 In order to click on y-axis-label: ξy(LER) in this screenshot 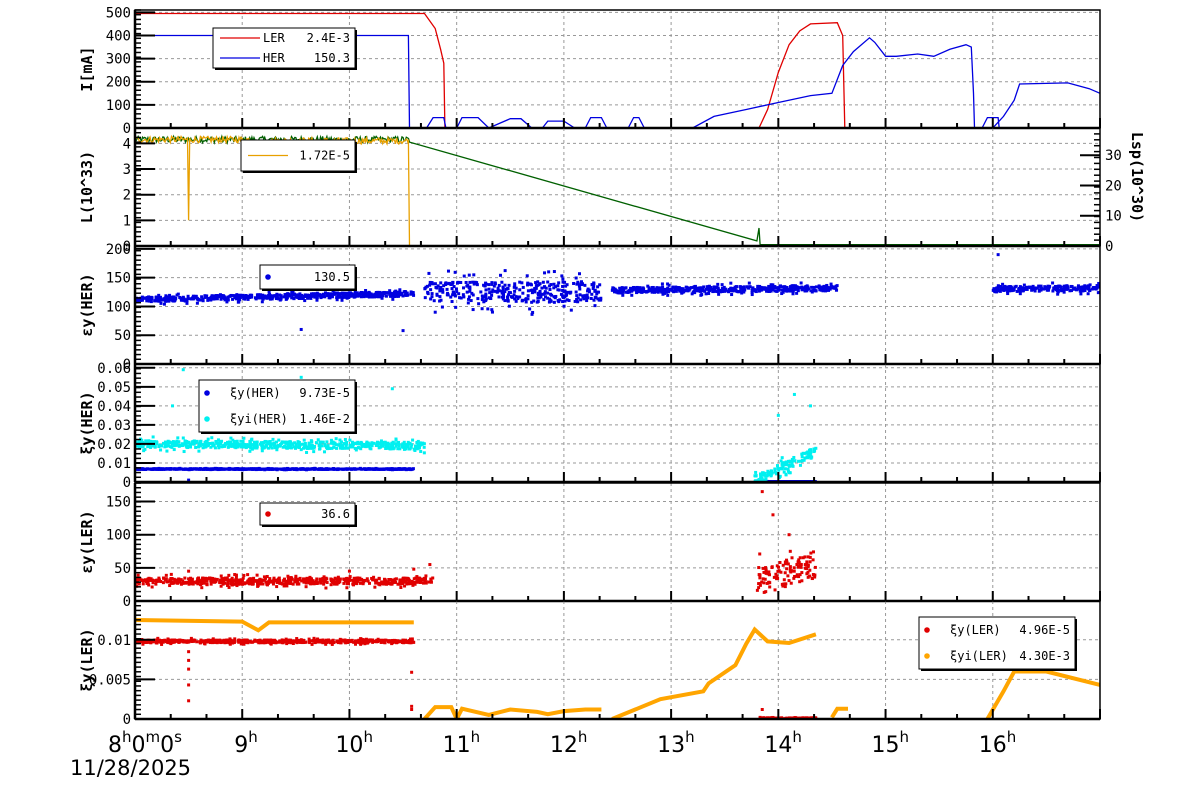, I will do `click(87, 659)`.